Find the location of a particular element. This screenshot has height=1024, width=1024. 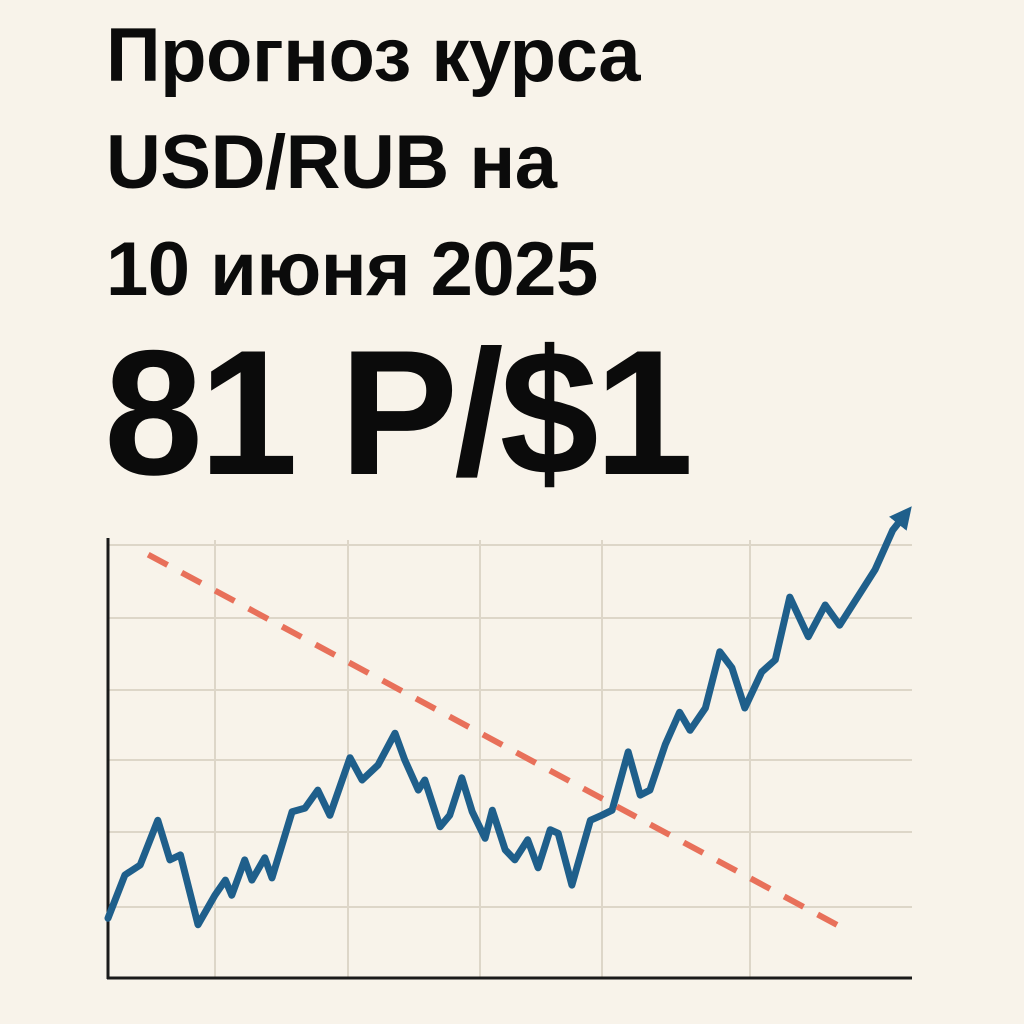

headline-value: 81 Р/$1 is located at coordinates (399, 412).